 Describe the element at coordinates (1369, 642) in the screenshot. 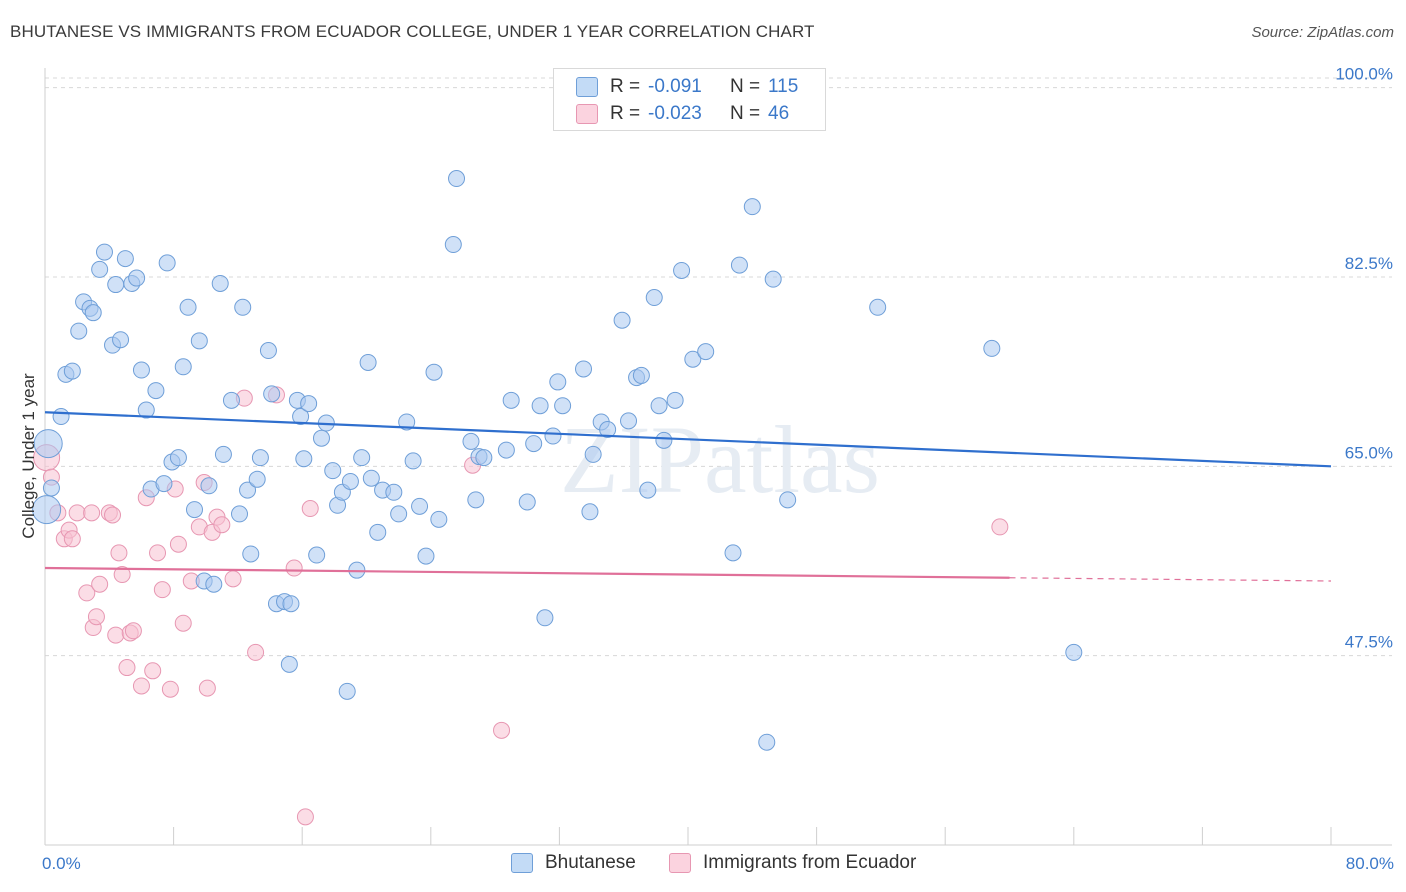

I see `y-tick-label: 47.5%` at that location.